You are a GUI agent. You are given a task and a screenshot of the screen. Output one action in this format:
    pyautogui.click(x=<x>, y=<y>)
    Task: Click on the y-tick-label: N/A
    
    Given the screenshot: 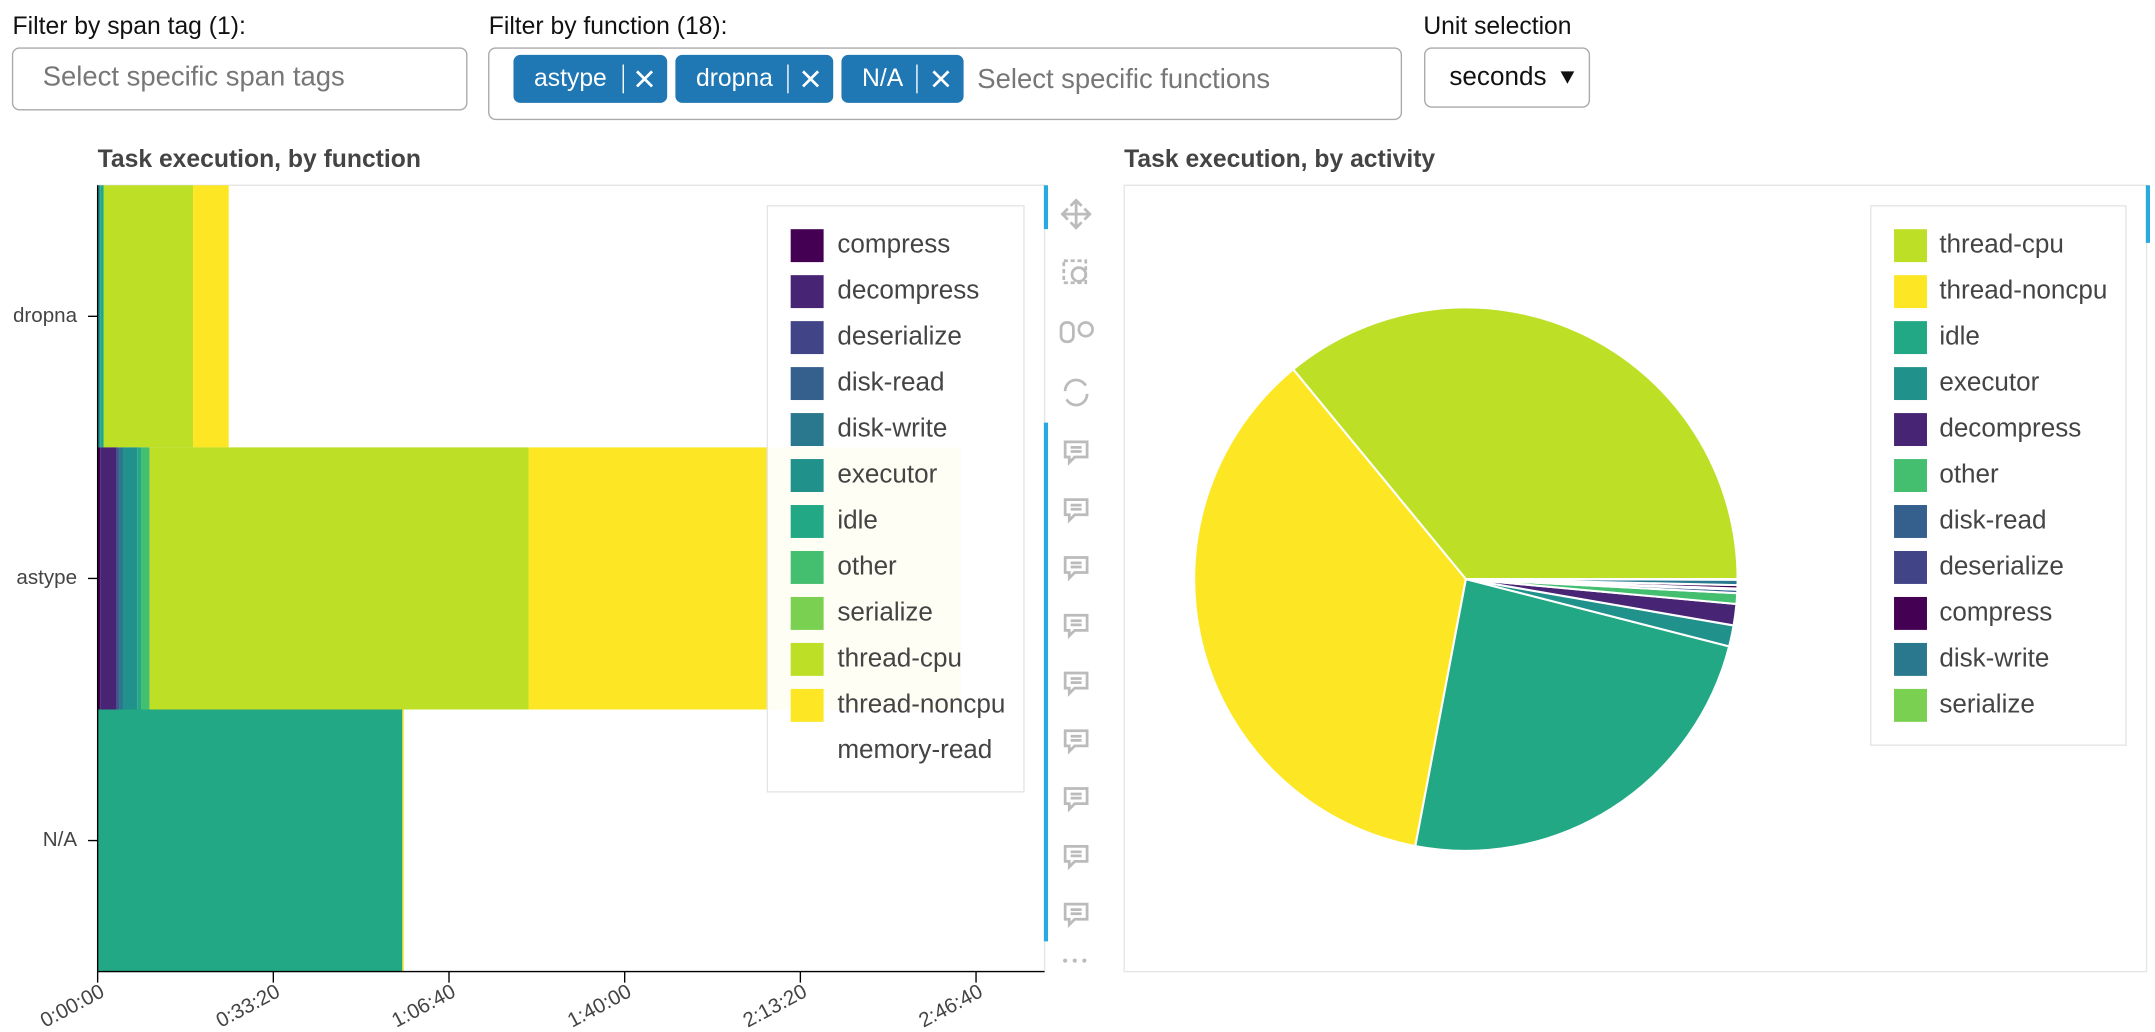 What is the action you would take?
    pyautogui.click(x=60, y=839)
    